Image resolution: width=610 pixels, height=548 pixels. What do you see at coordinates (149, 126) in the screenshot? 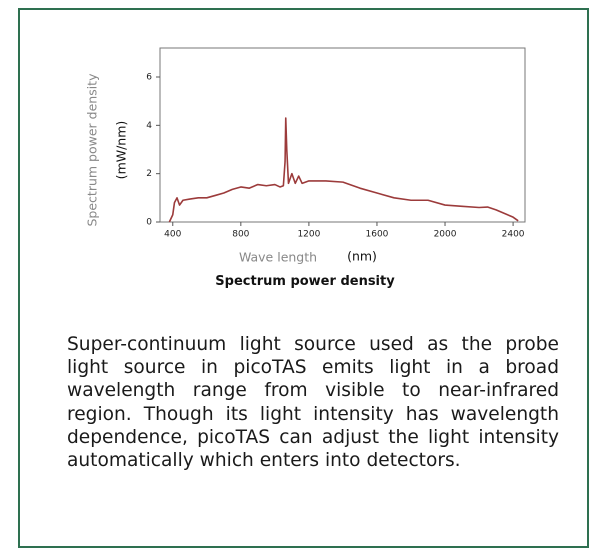
I see `y-tick-label: 4` at bounding box center [149, 126].